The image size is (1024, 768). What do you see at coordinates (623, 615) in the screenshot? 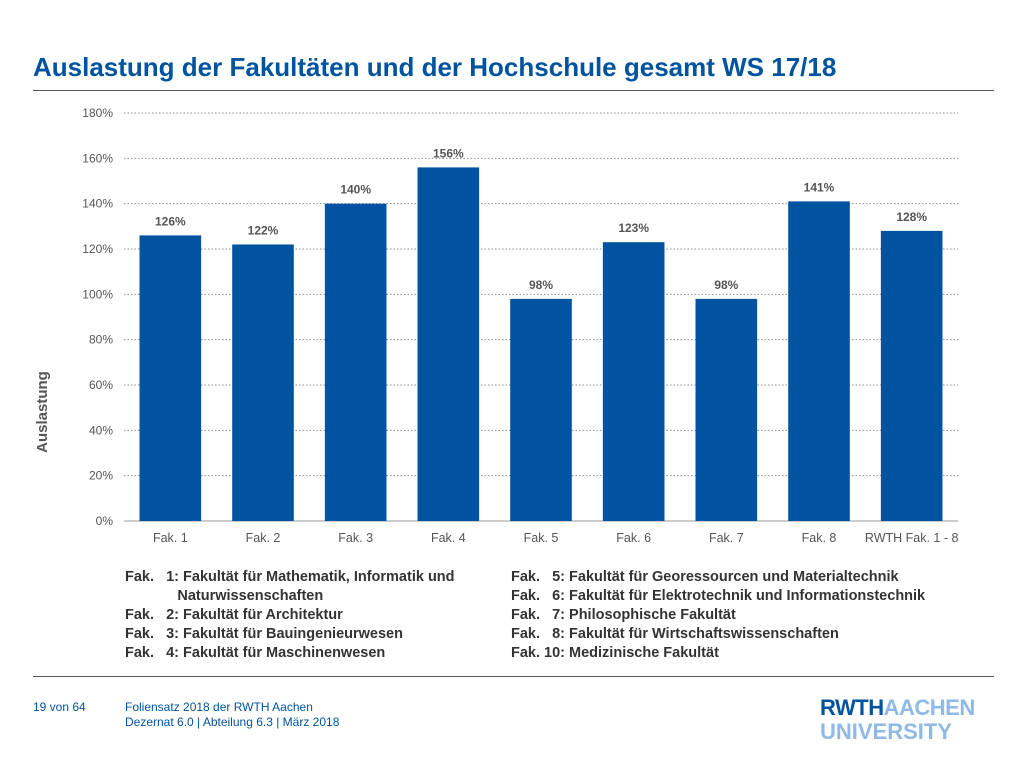
I see `legend-entry: Fak. 7: Philosophische Fakultät` at bounding box center [623, 615].